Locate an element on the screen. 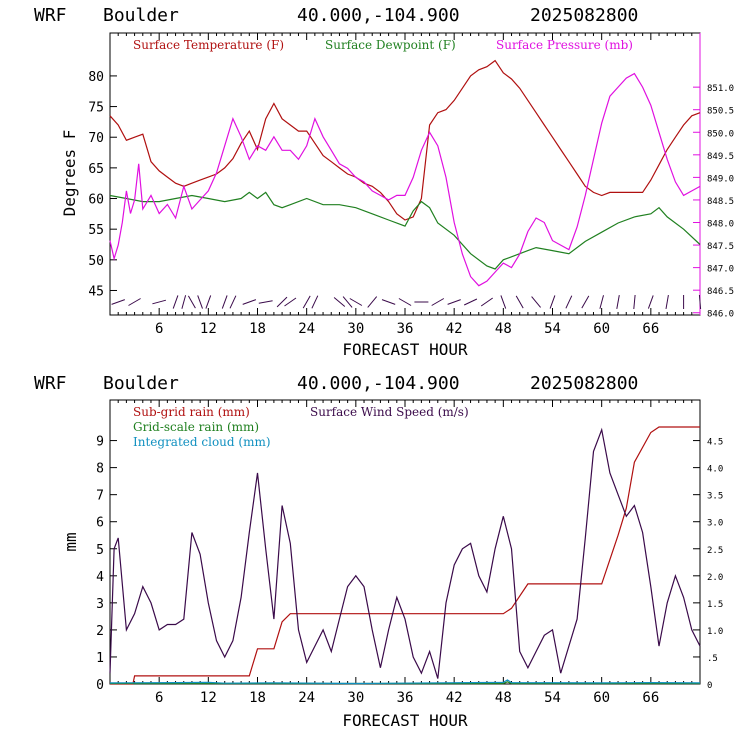 The height and width of the screenshot is (740, 740). header-station-bottom: Boulder is located at coordinates (141, 383).